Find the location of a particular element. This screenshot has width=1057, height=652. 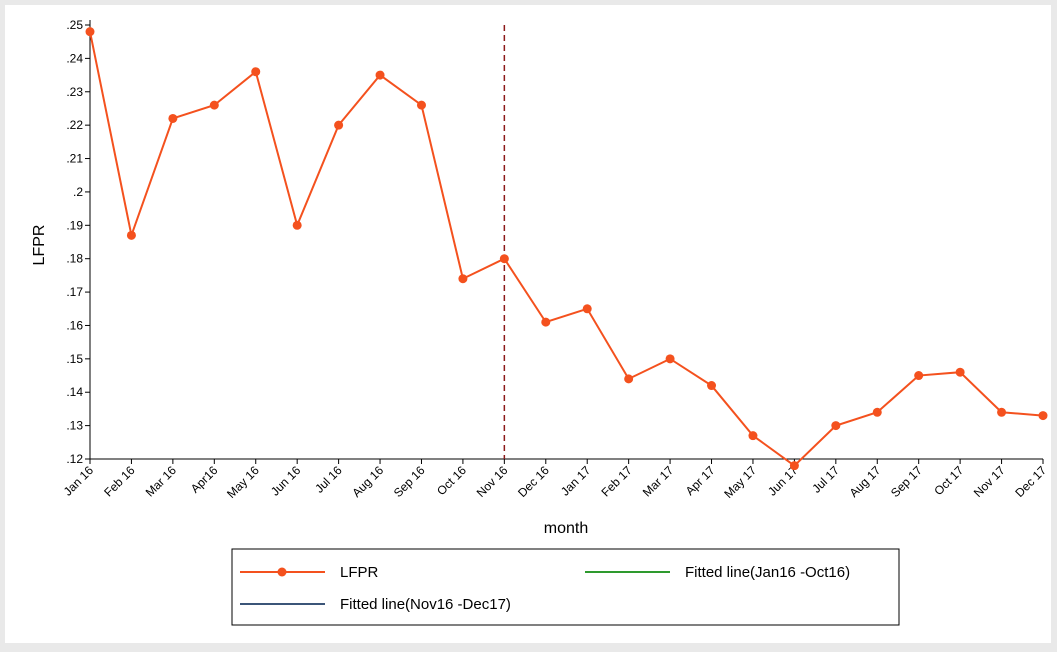

legend-label: Fitted line(Nov16 -Dec17) is located at coordinates (425, 604).